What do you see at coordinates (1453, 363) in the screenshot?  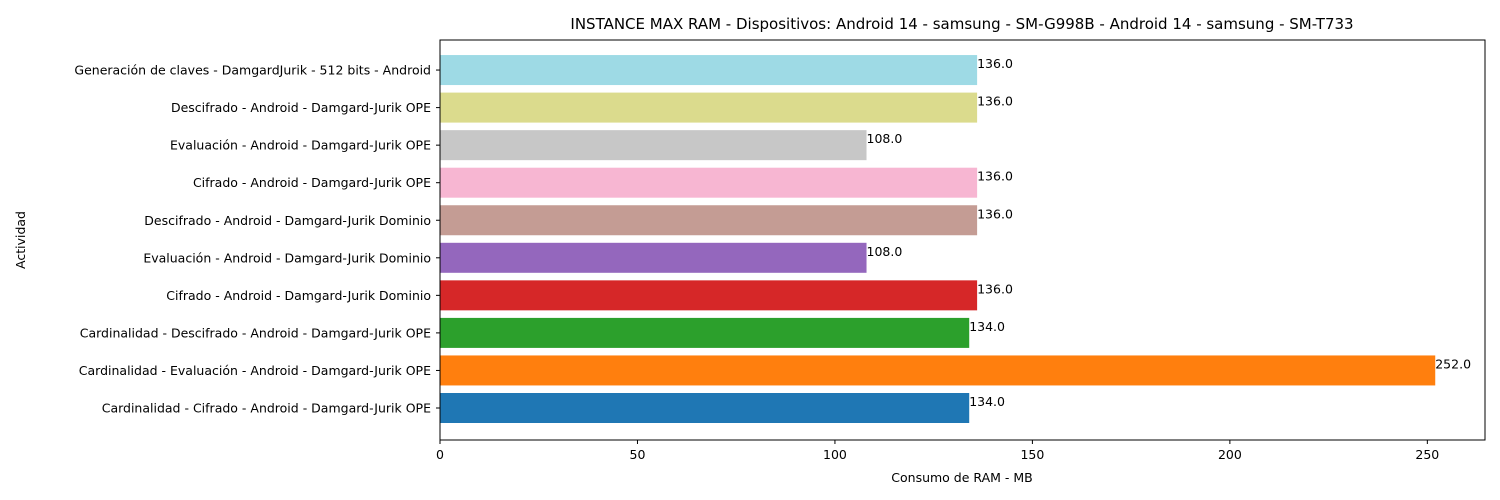 I see `data-label: 252.0` at bounding box center [1453, 363].